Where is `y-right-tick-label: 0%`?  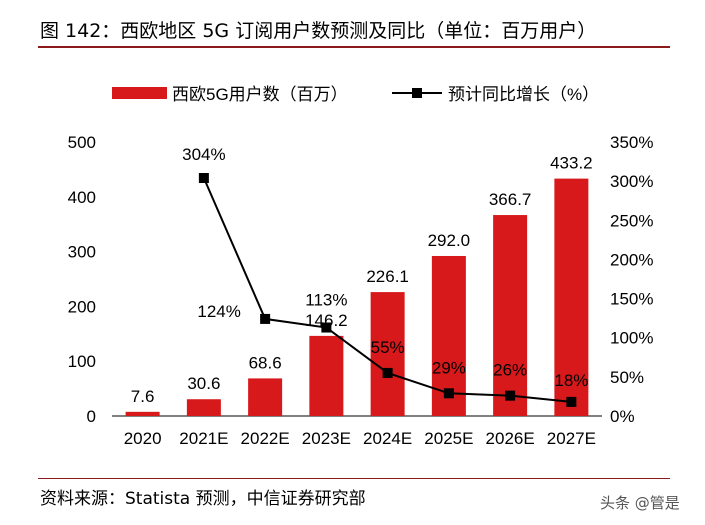
y-right-tick-label: 0% is located at coordinates (622, 416).